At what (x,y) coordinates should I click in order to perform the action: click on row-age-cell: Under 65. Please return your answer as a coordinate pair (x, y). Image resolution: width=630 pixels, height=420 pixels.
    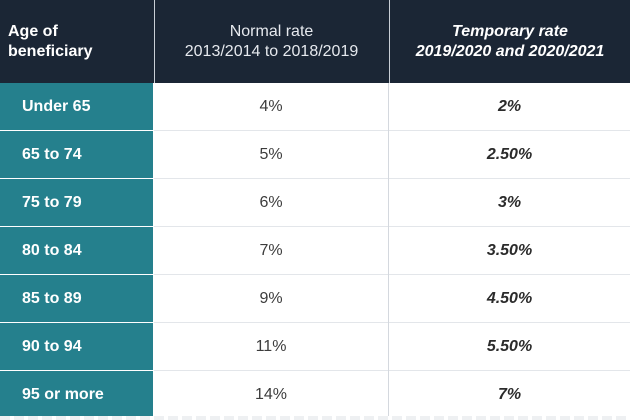
    Looking at the image, I should click on (76, 107).